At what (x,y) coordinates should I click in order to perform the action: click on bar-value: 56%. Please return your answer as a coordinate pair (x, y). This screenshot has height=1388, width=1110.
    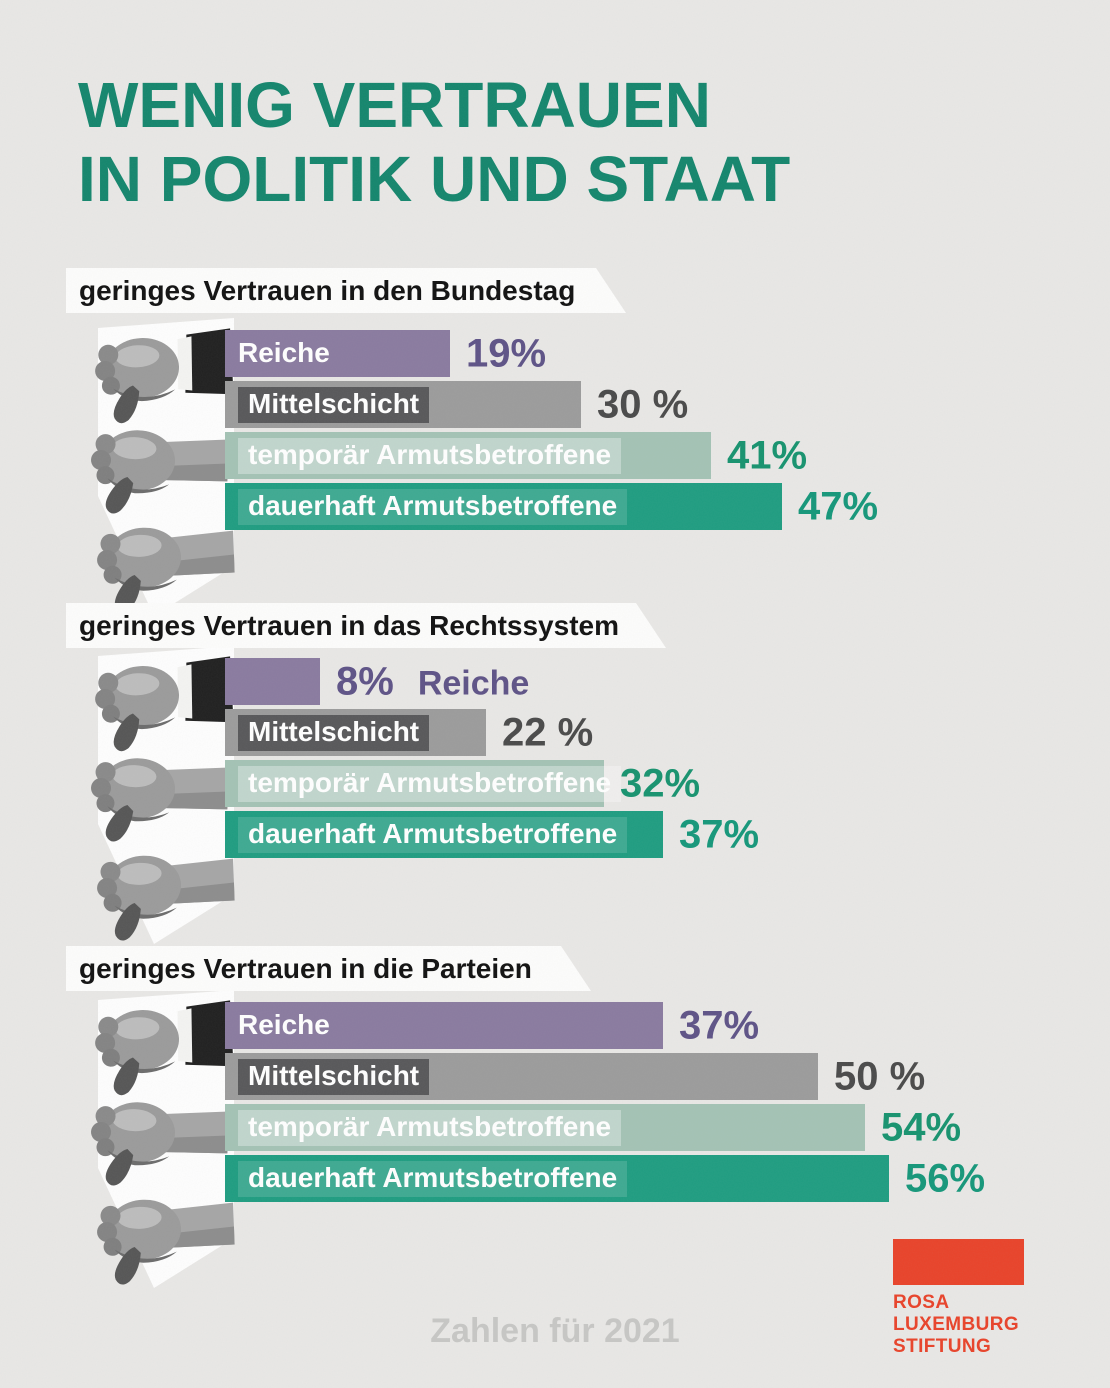
    Looking at the image, I should click on (945, 1178).